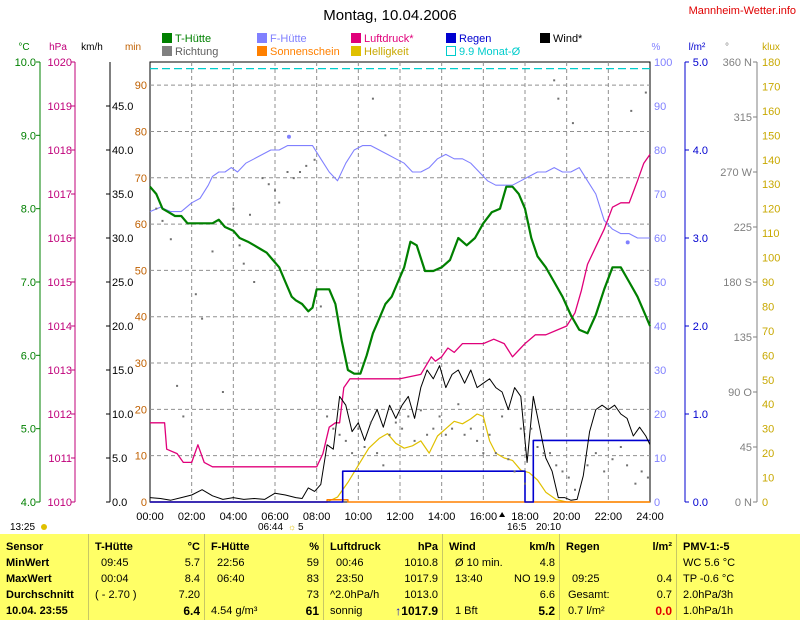  What do you see at coordinates (743, 338) in the screenshot?
I see `deg-tick: 135` at bounding box center [743, 338].